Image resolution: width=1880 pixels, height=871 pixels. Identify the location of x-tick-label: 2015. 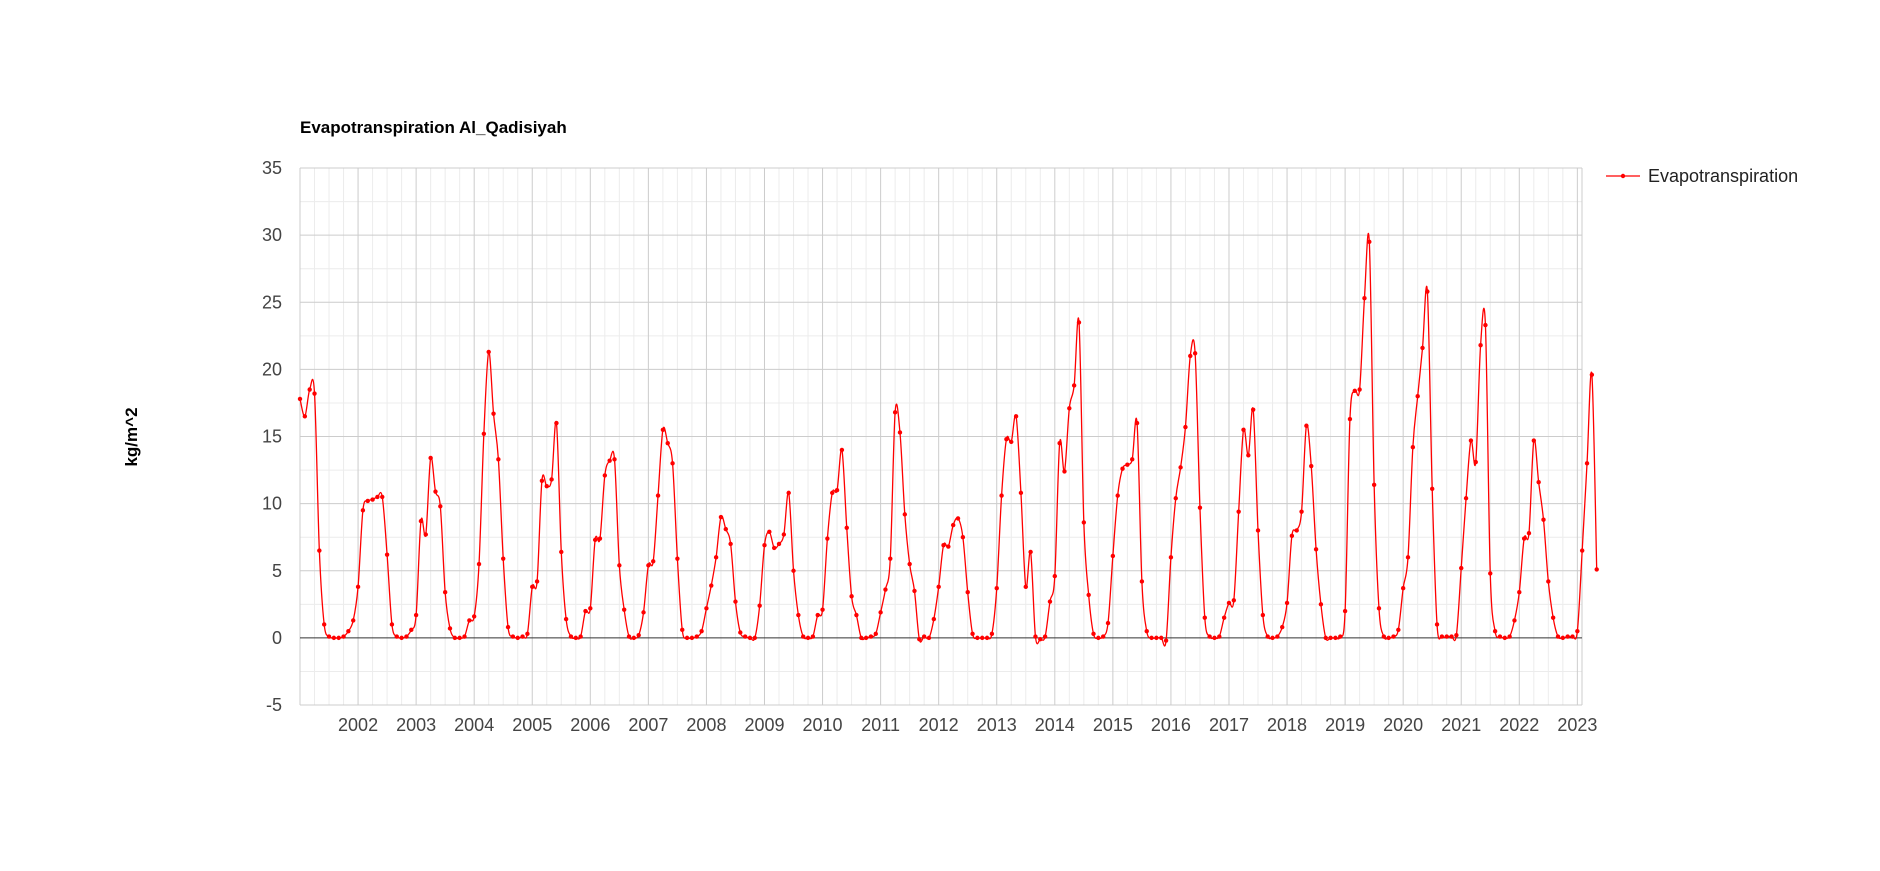
(1113, 725).